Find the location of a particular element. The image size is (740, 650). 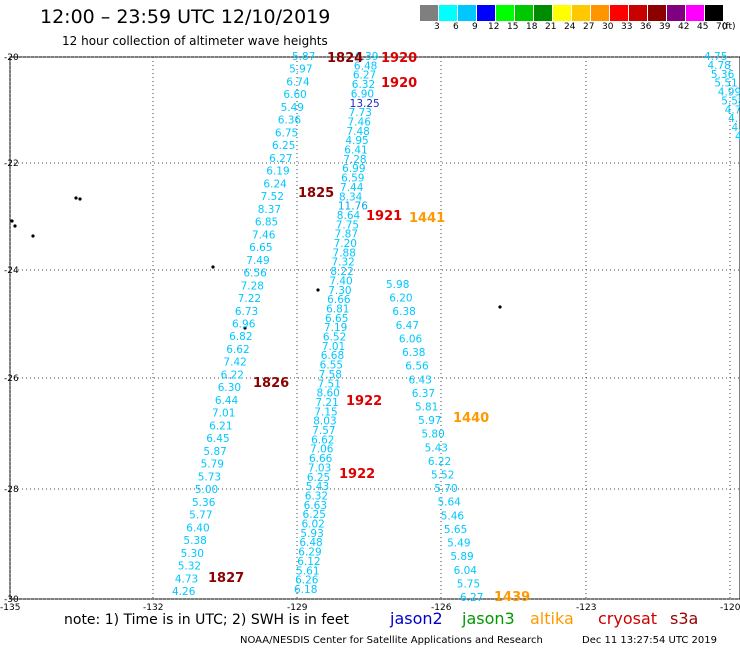

legend-label: 30 is located at coordinates (608, 27).